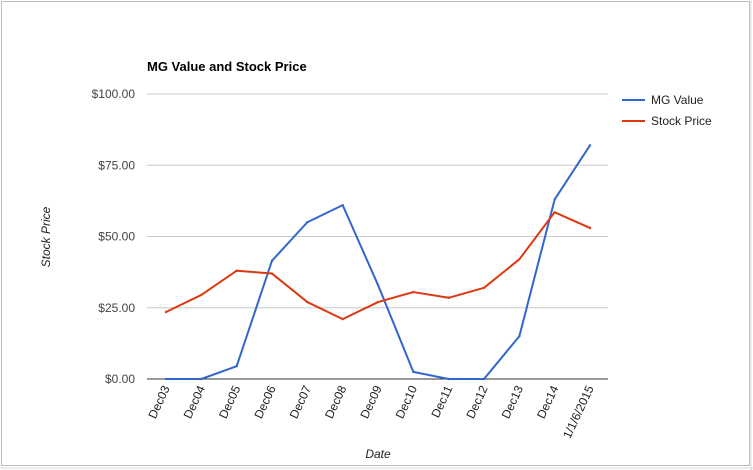 This screenshot has height=470, width=753. What do you see at coordinates (512, 402) in the screenshot?
I see `x-tick-label: Dec13` at bounding box center [512, 402].